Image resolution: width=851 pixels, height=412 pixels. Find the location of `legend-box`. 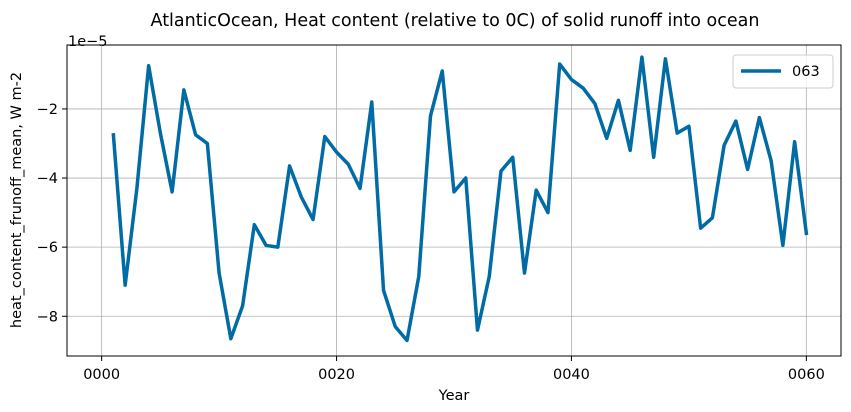

legend-box is located at coordinates (783, 71).